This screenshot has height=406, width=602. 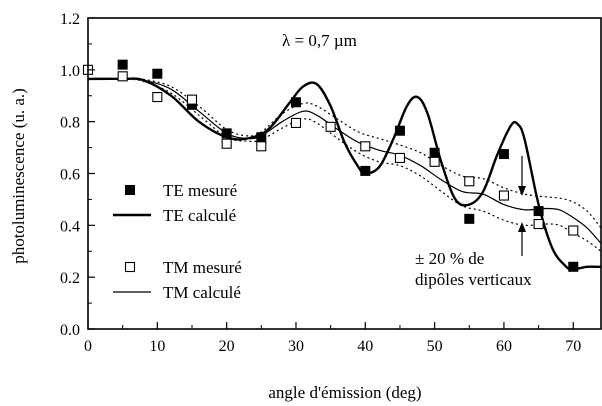 I want to click on arrow-down-head, so click(x=522, y=191).